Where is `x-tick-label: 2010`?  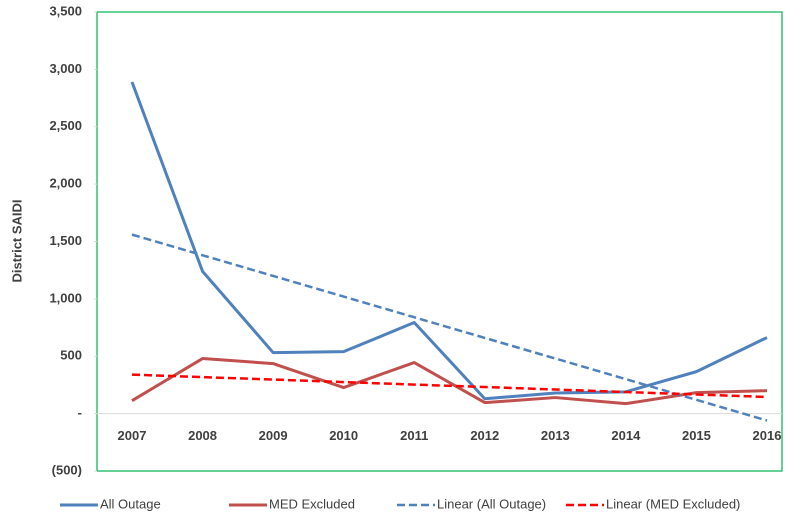
x-tick-label: 2010 is located at coordinates (343, 435).